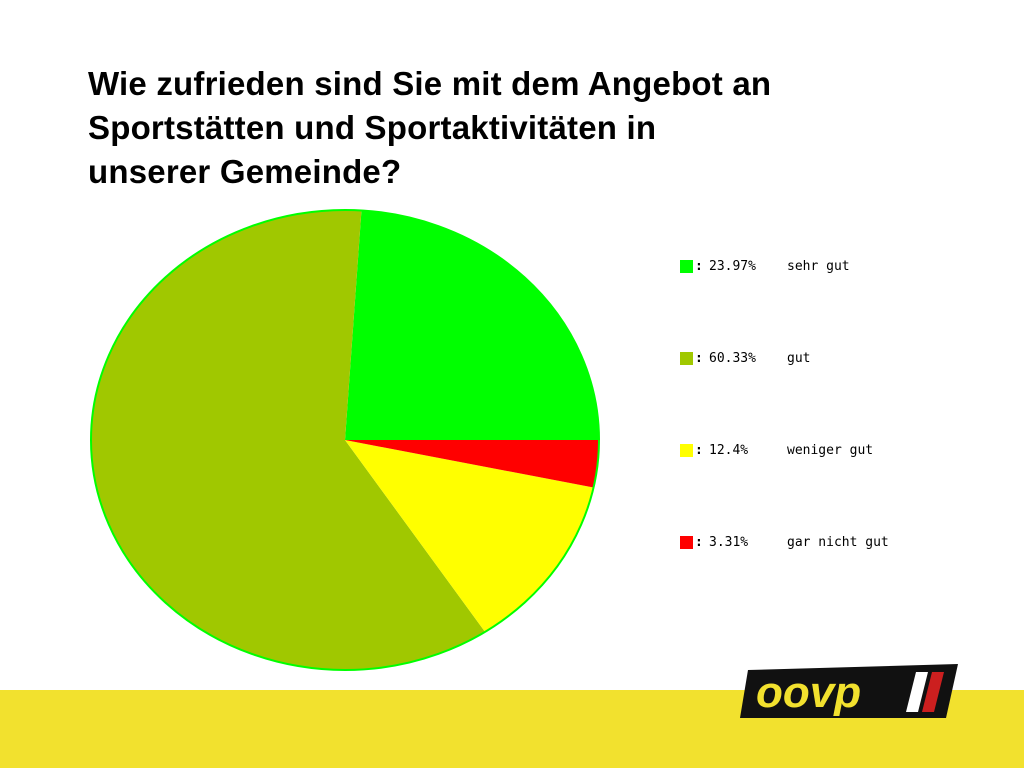  I want to click on legend-percent-weniger-gut: 12.4%, so click(729, 450).